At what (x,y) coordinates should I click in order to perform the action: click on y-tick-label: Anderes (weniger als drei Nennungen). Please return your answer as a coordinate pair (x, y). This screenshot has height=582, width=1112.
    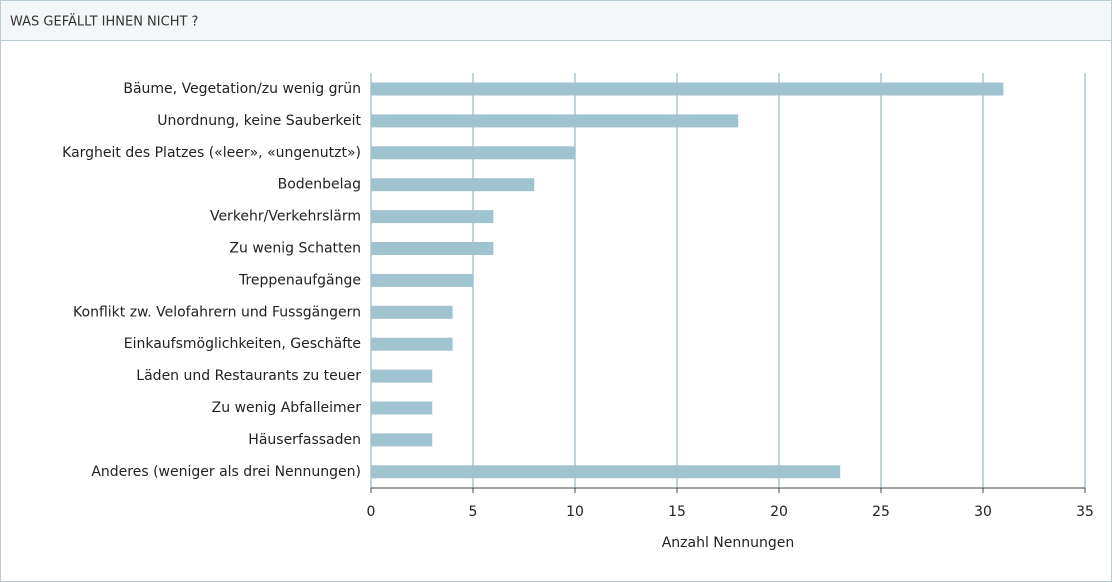
    Looking at the image, I should click on (226, 472).